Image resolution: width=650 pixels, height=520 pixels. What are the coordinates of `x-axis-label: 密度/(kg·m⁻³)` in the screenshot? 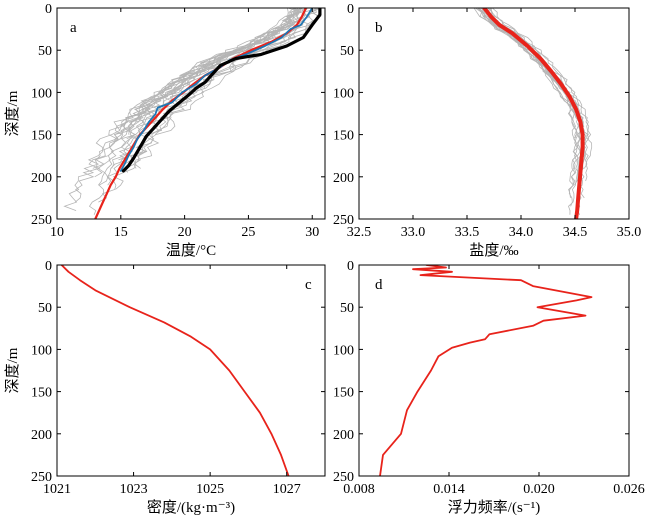 It's located at (191, 507).